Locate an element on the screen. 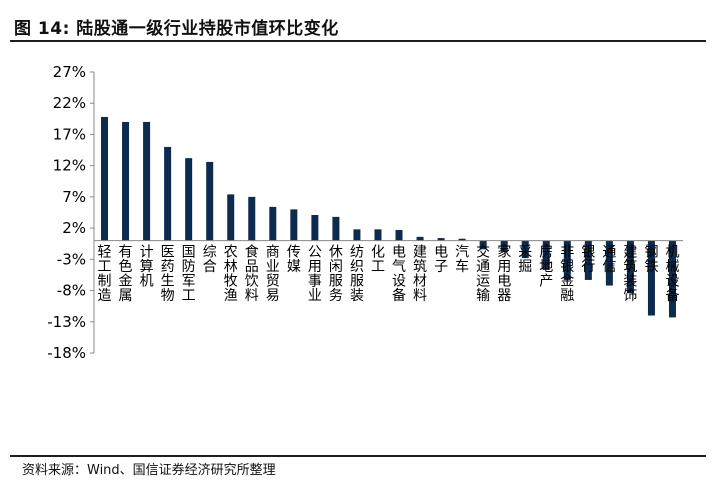 Image resolution: width=716 pixels, height=489 pixels. x-tick-label: 国防军工 is located at coordinates (189, 275).